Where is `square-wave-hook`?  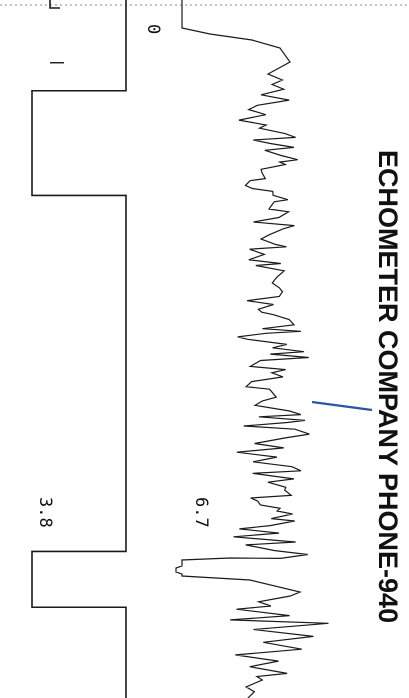
square-wave-hook is located at coordinates (54, 4).